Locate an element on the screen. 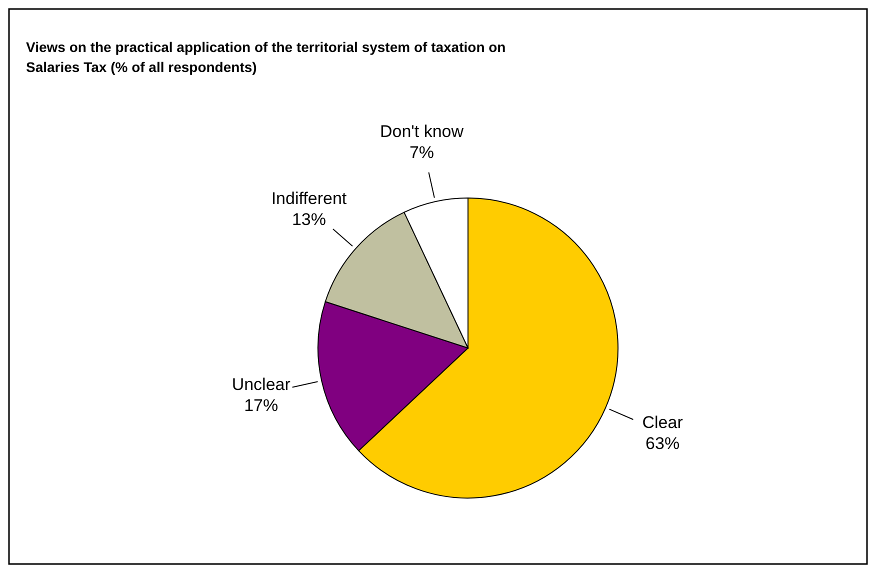 This screenshot has width=876, height=573. data-label: 63% is located at coordinates (663, 444).